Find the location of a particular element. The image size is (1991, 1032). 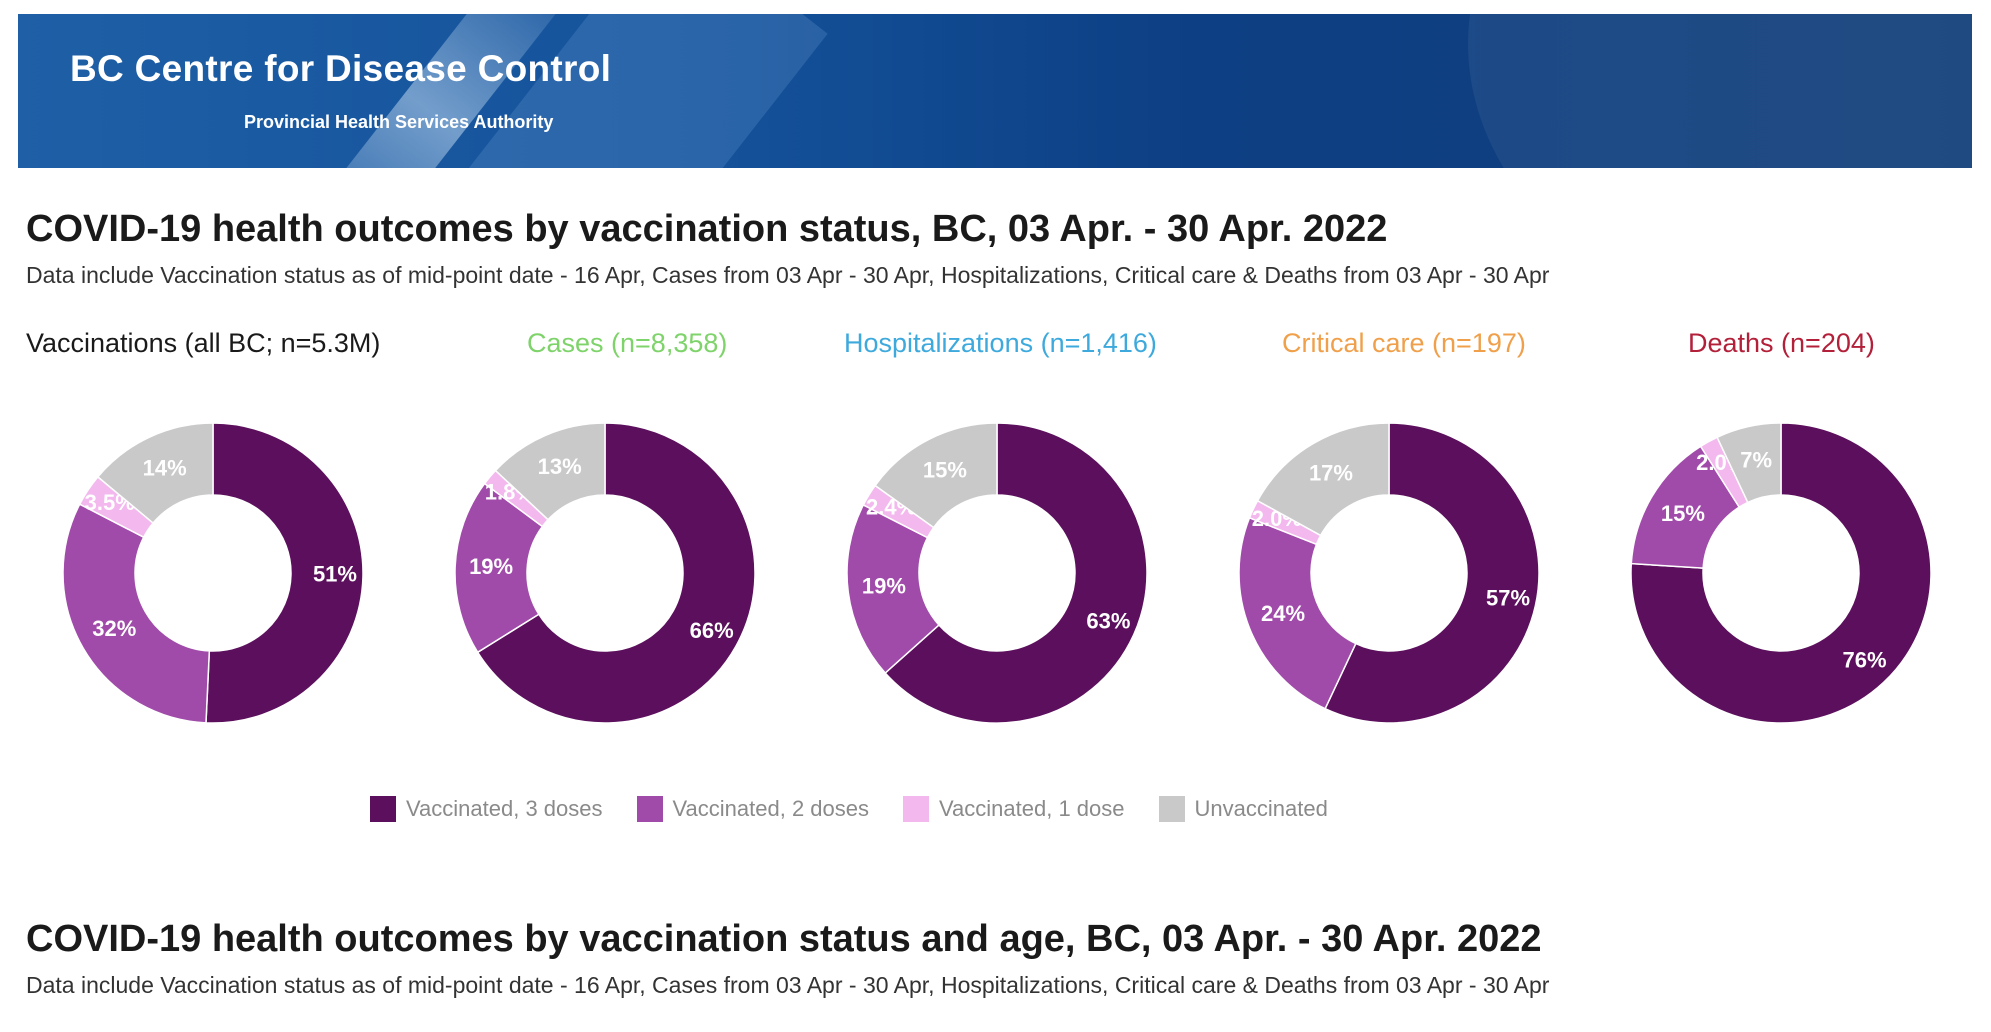

data-label: 57% is located at coordinates (1508, 597).